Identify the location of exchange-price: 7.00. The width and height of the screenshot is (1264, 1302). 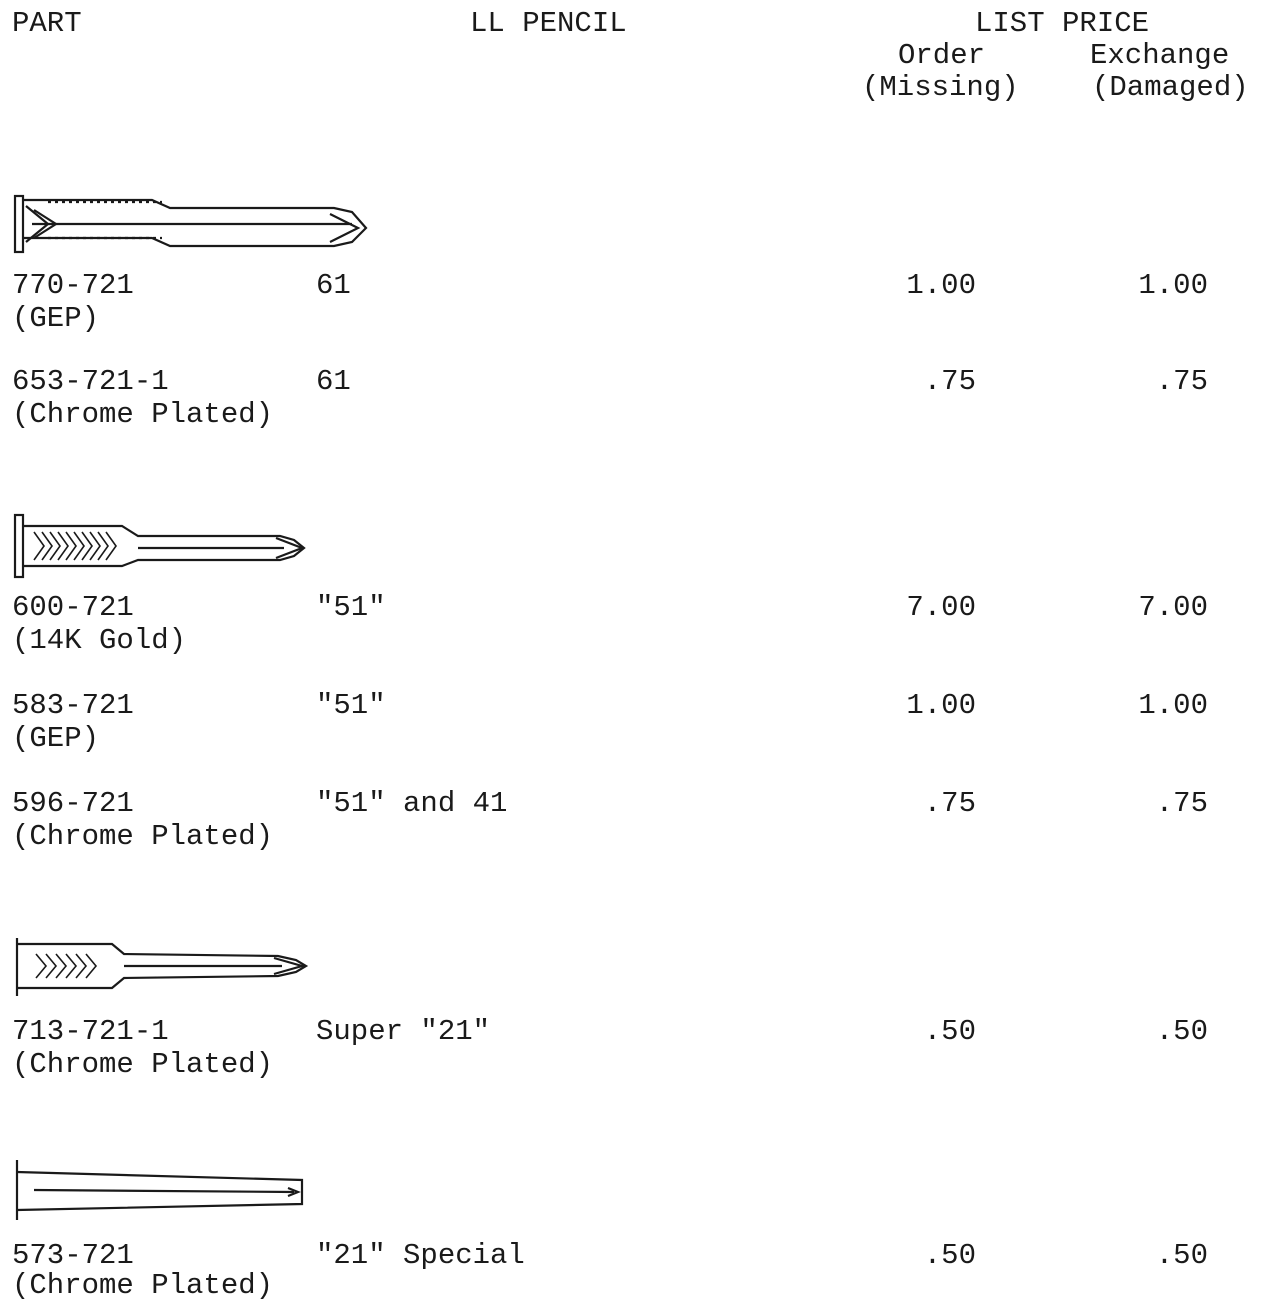
(1173, 607).